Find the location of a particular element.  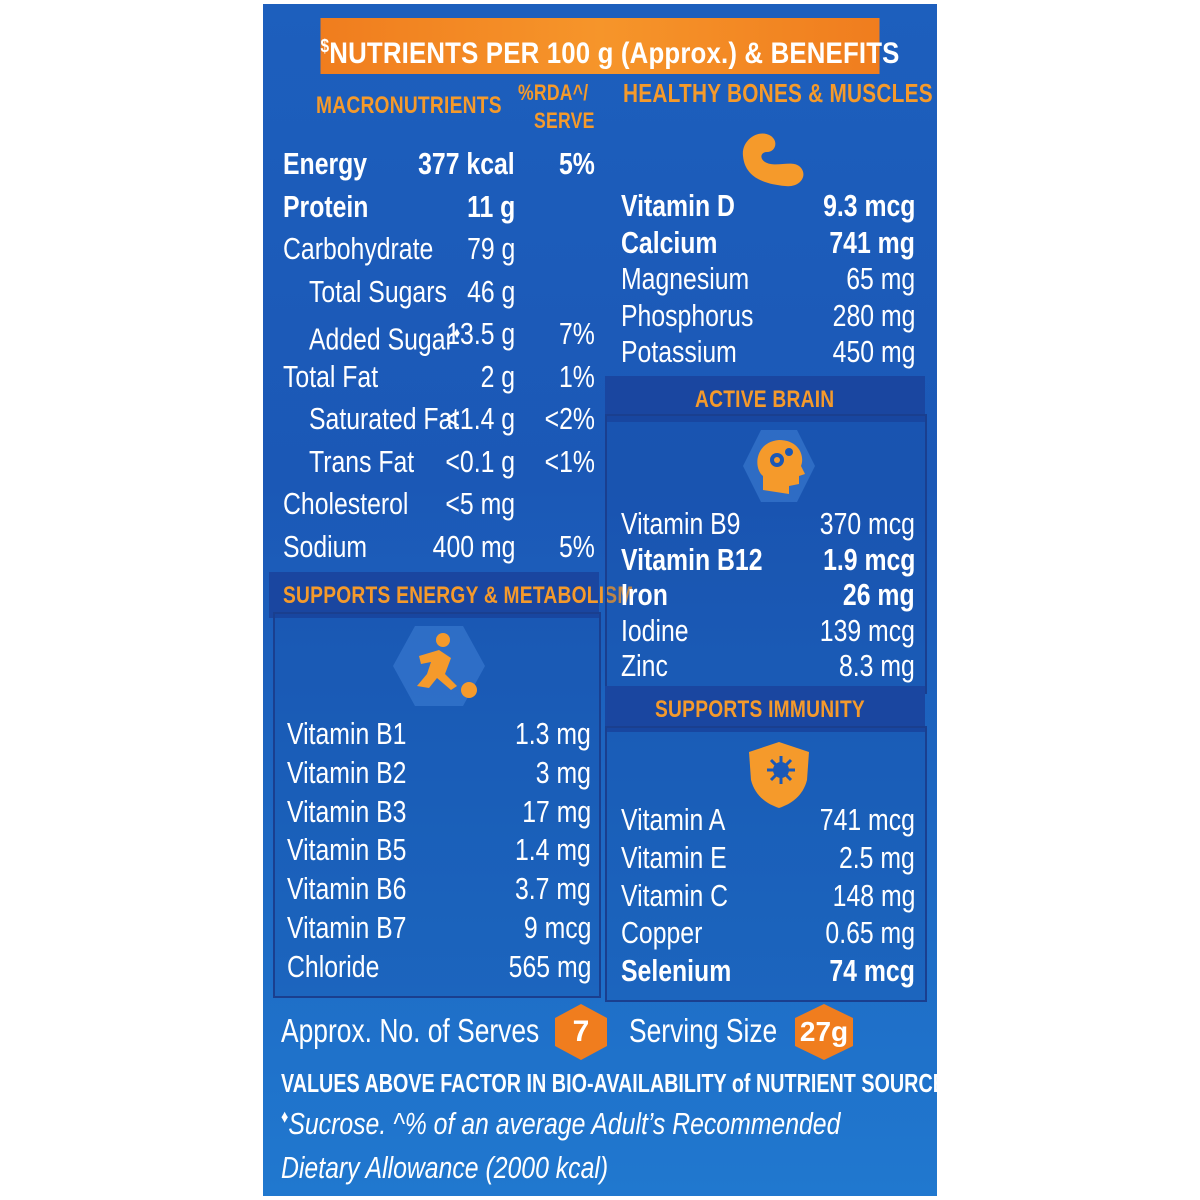

macro-row: Total Sugars 46 g is located at coordinates (412, 292).